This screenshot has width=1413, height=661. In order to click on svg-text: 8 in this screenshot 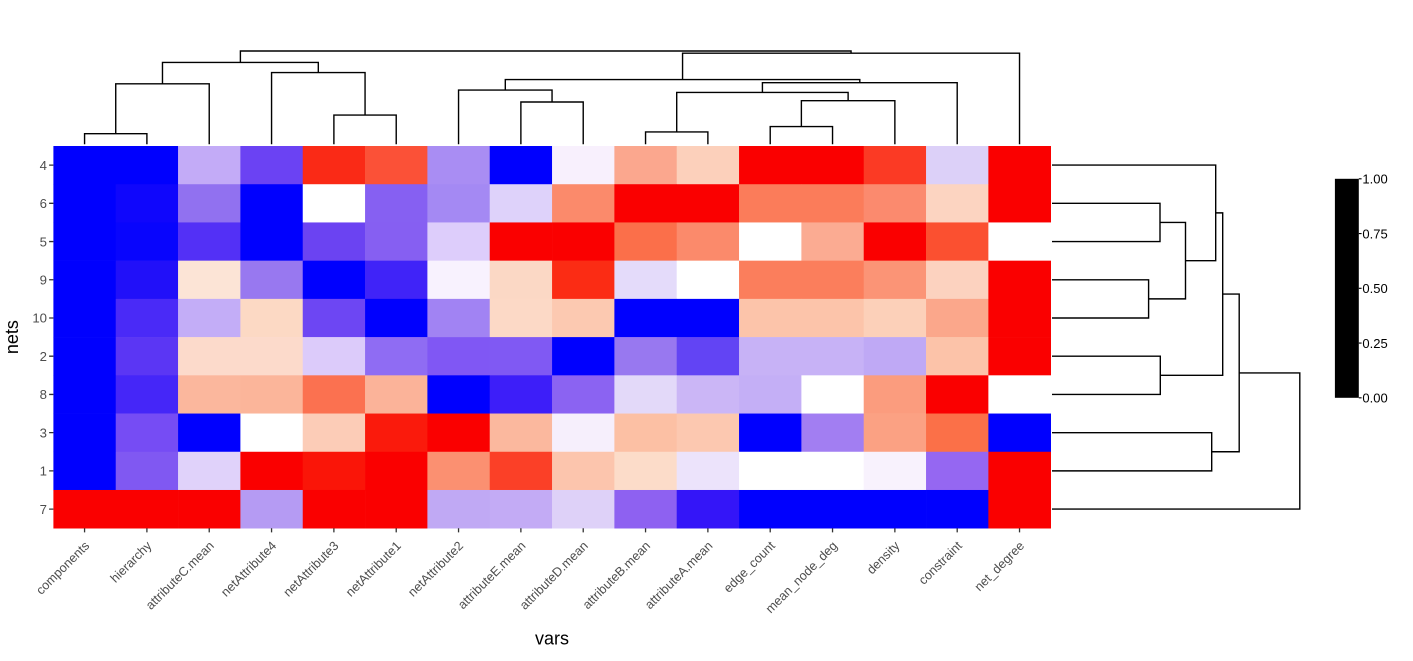, I will do `click(43, 394)`.